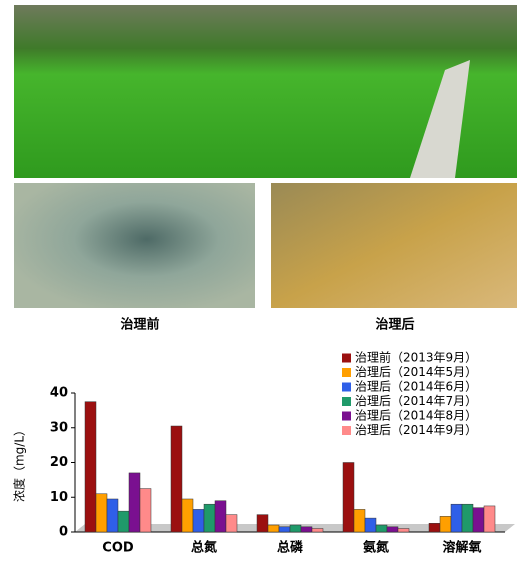 This screenshot has height=563, width=532. Describe the element at coordinates (416, 401) in the screenshot. I see `legend-label: 治理后（2014年7月）` at that location.